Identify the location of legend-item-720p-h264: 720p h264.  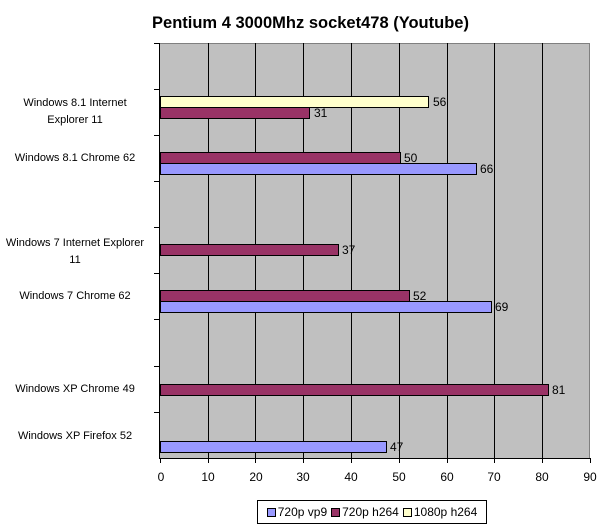
(365, 512).